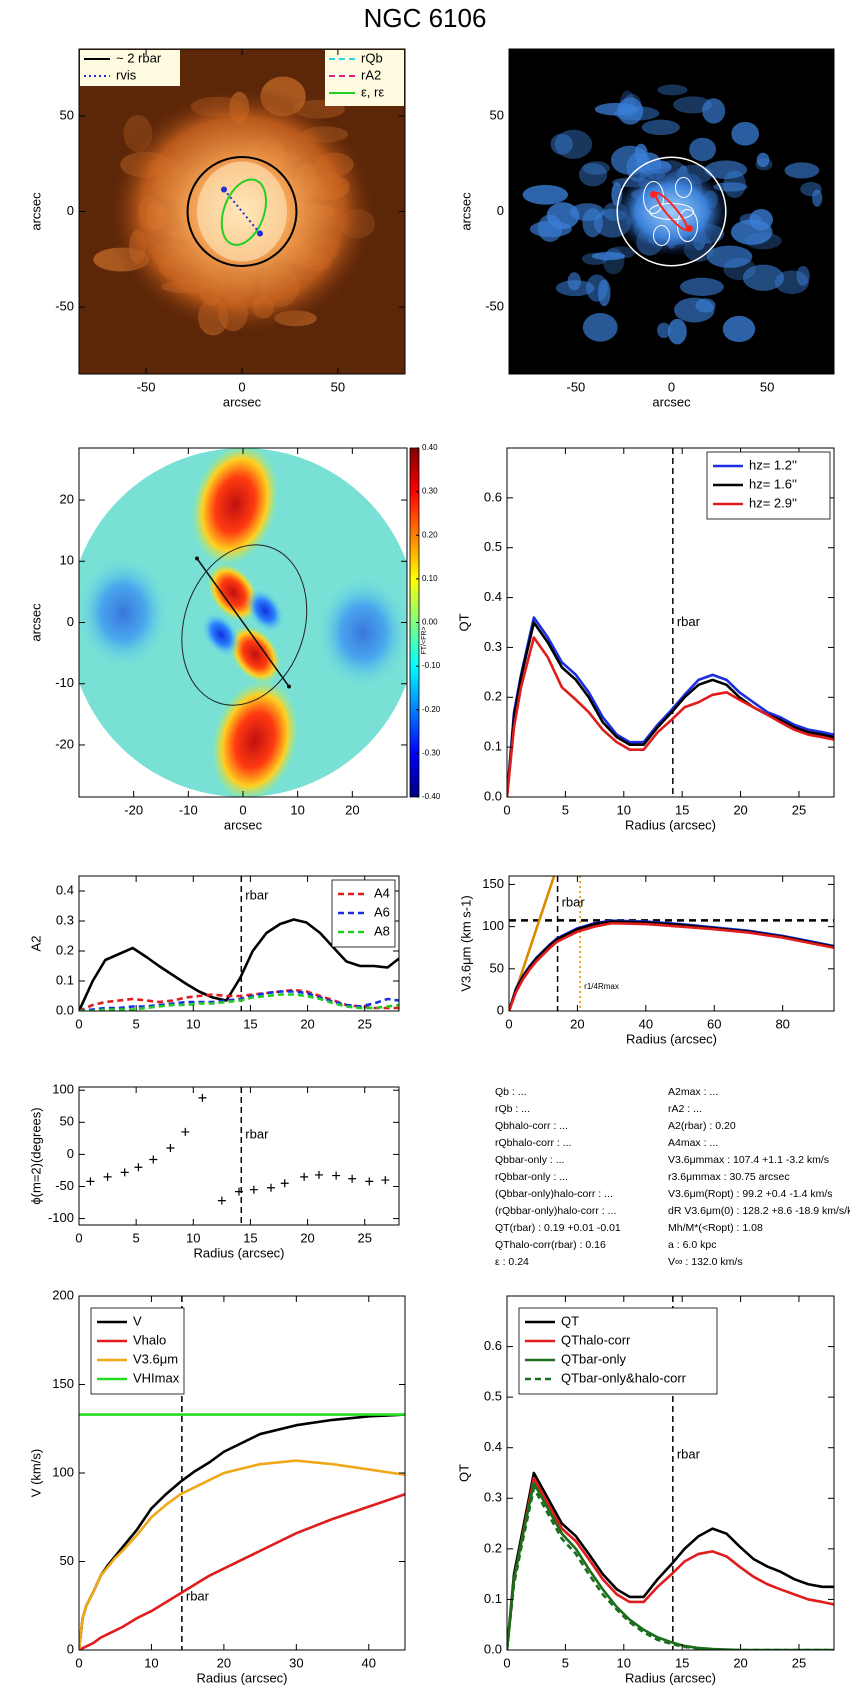 This screenshot has width=850, height=1700. Describe the element at coordinates (64, 682) in the screenshot. I see `y-tick-label: -10` at that location.